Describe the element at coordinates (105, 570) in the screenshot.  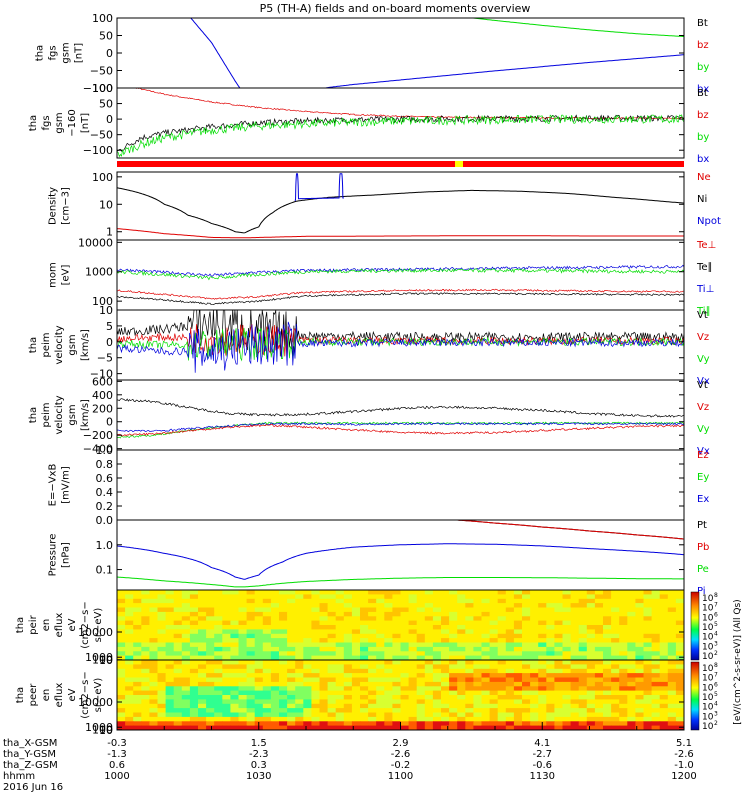
I see `y-tick-label: 0.1` at that location.